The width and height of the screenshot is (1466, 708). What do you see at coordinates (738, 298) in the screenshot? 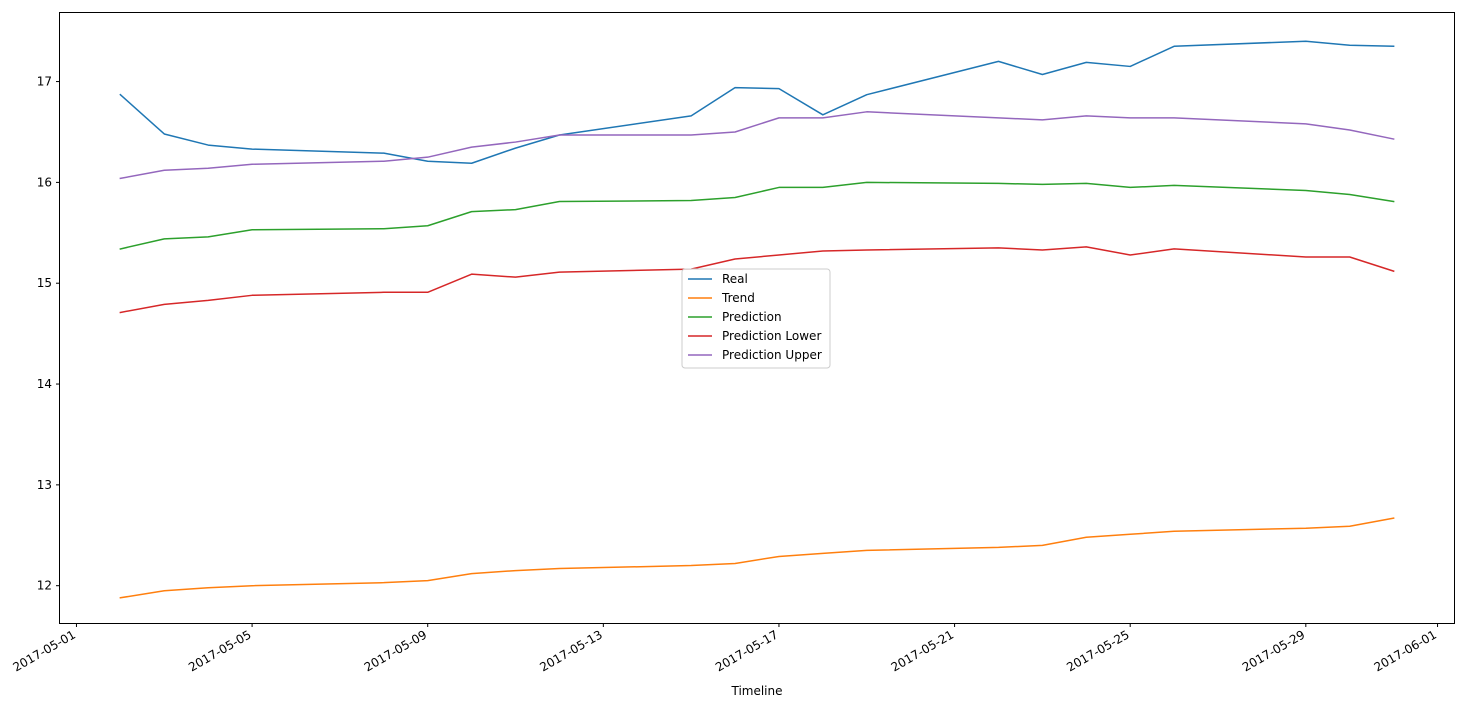
I see `legend-label: Trend` at bounding box center [738, 298].